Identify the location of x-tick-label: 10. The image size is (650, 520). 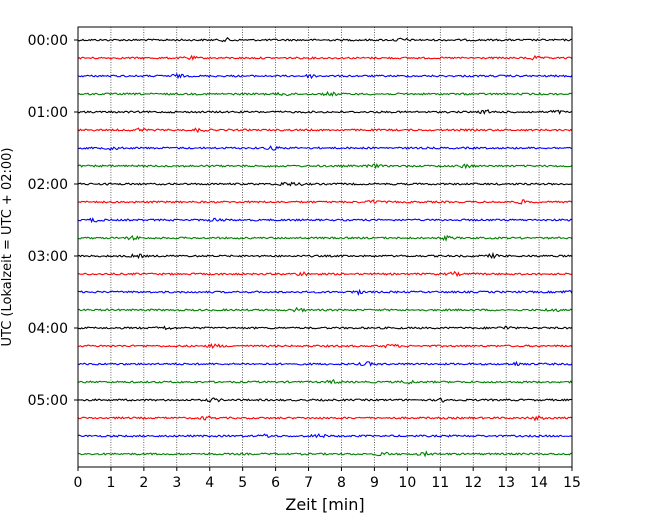
(407, 483).